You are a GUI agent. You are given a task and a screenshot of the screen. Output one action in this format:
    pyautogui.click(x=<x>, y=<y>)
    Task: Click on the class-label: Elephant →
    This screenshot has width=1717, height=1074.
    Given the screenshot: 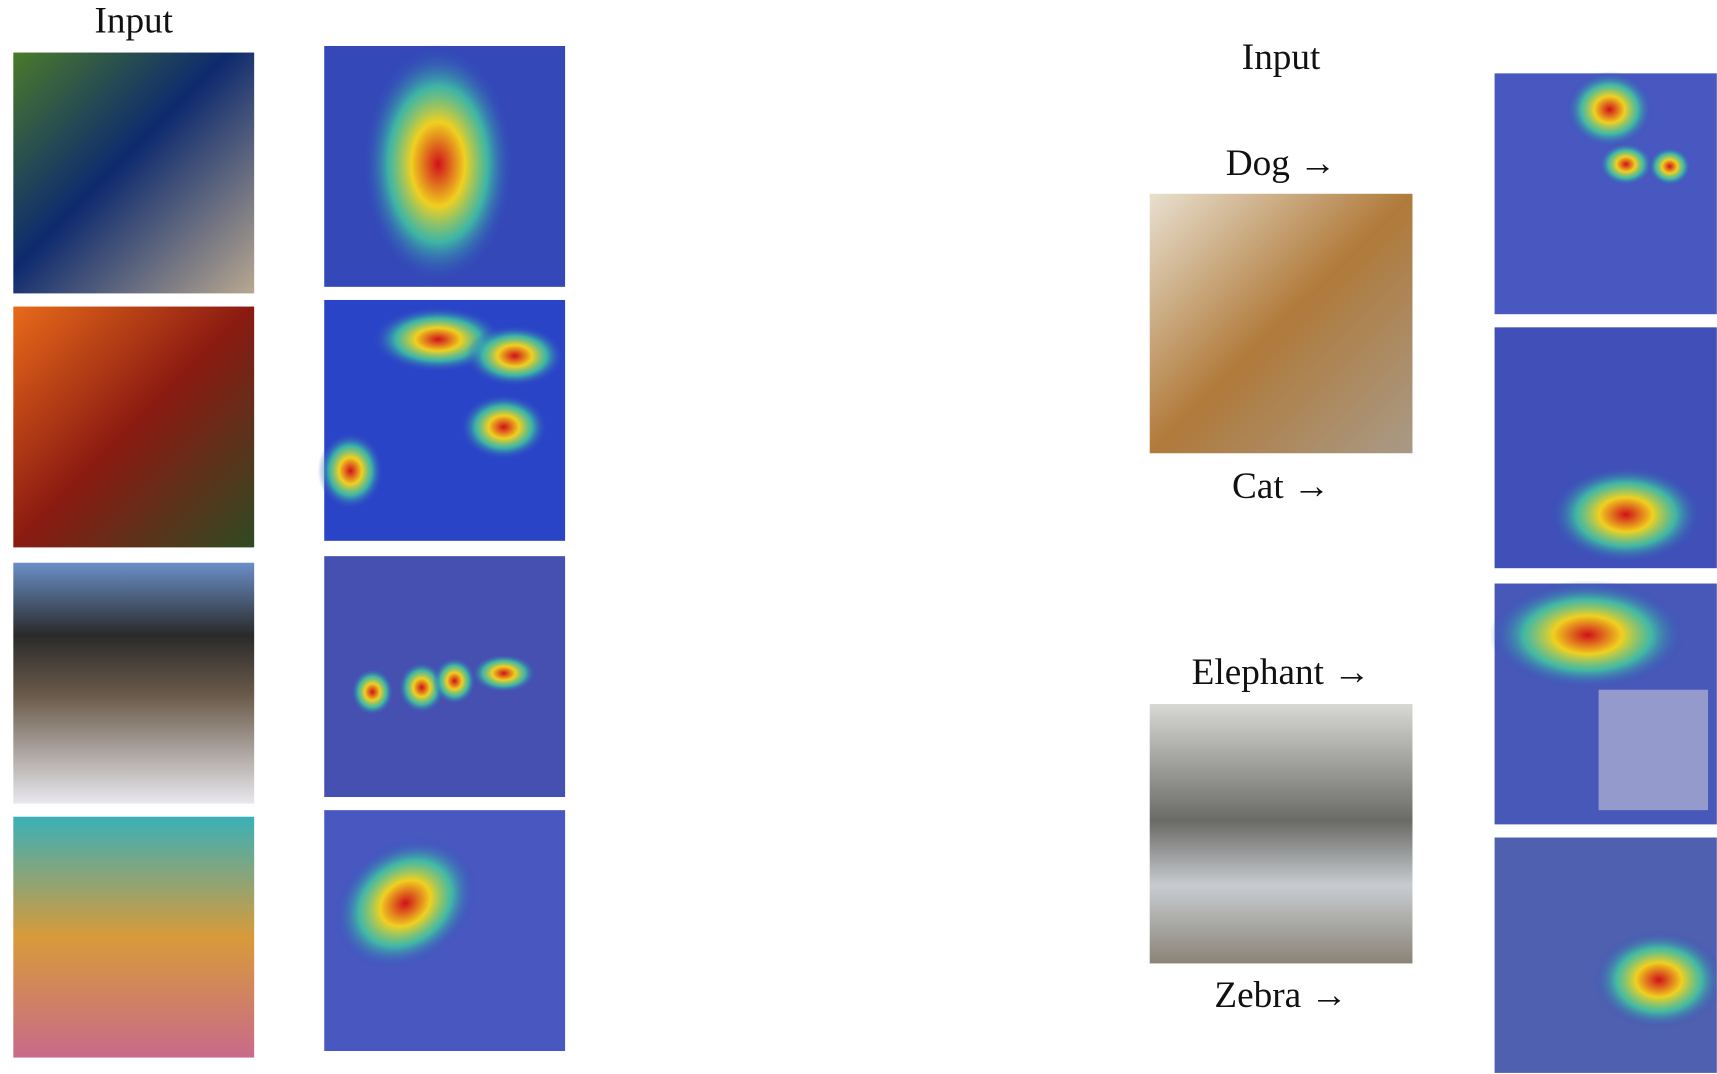 What is the action you would take?
    pyautogui.click(x=1281, y=672)
    